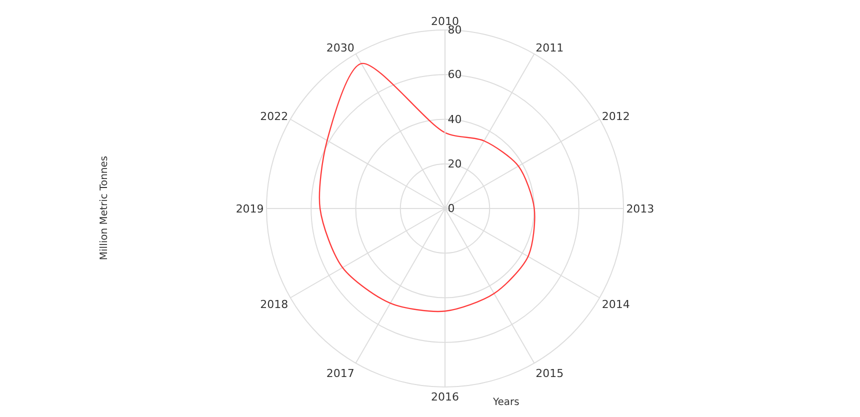 The height and width of the screenshot is (417, 860). I want to click on y-tick-label: 60, so click(455, 75).